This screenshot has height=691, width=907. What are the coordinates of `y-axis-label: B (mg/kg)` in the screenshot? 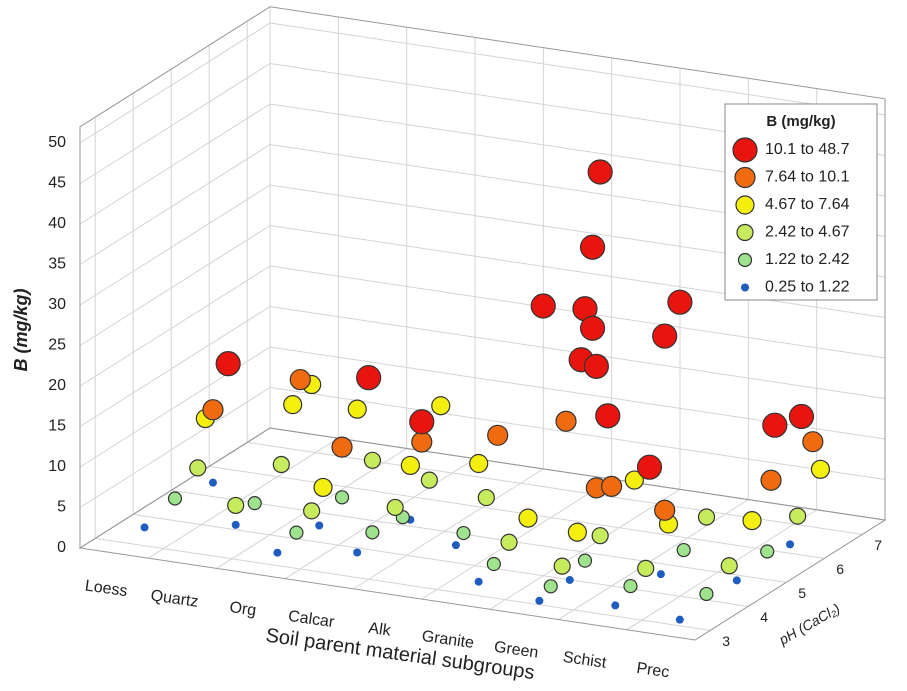 It's located at (21, 329).